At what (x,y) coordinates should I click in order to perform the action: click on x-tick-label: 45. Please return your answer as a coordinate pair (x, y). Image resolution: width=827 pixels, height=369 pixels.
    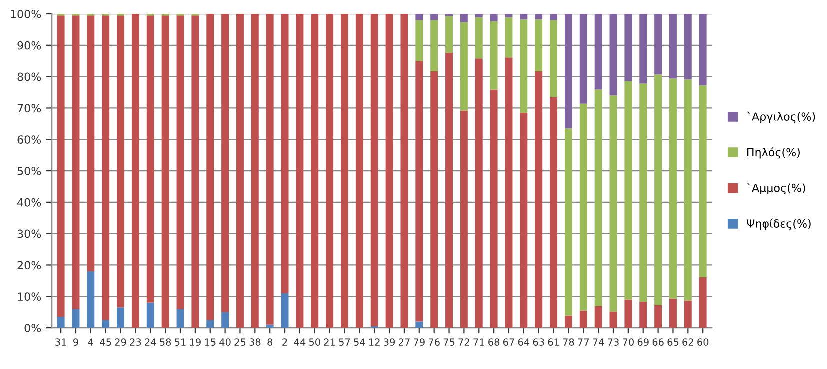
    Looking at the image, I should click on (106, 342).